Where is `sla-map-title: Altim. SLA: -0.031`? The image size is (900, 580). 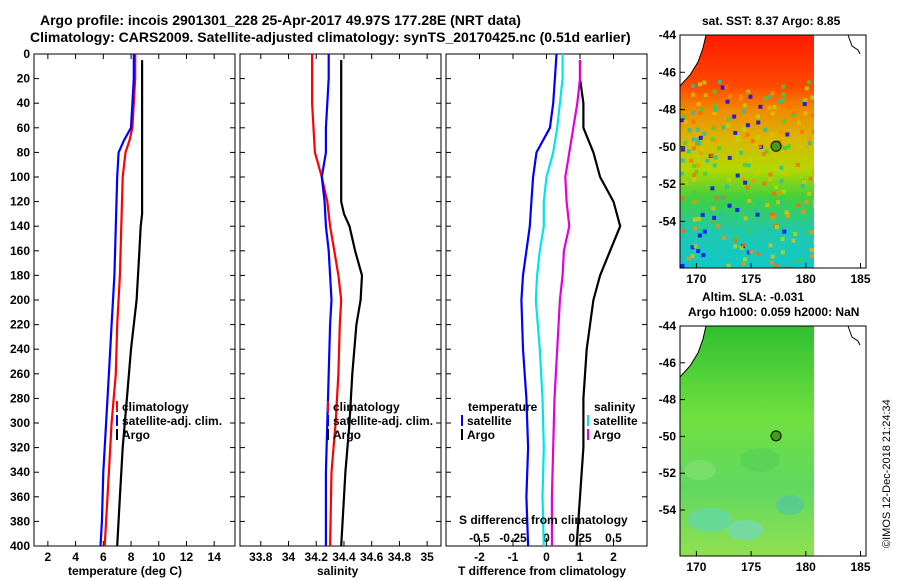 sla-map-title: Altim. SLA: -0.031 is located at coordinates (753, 297).